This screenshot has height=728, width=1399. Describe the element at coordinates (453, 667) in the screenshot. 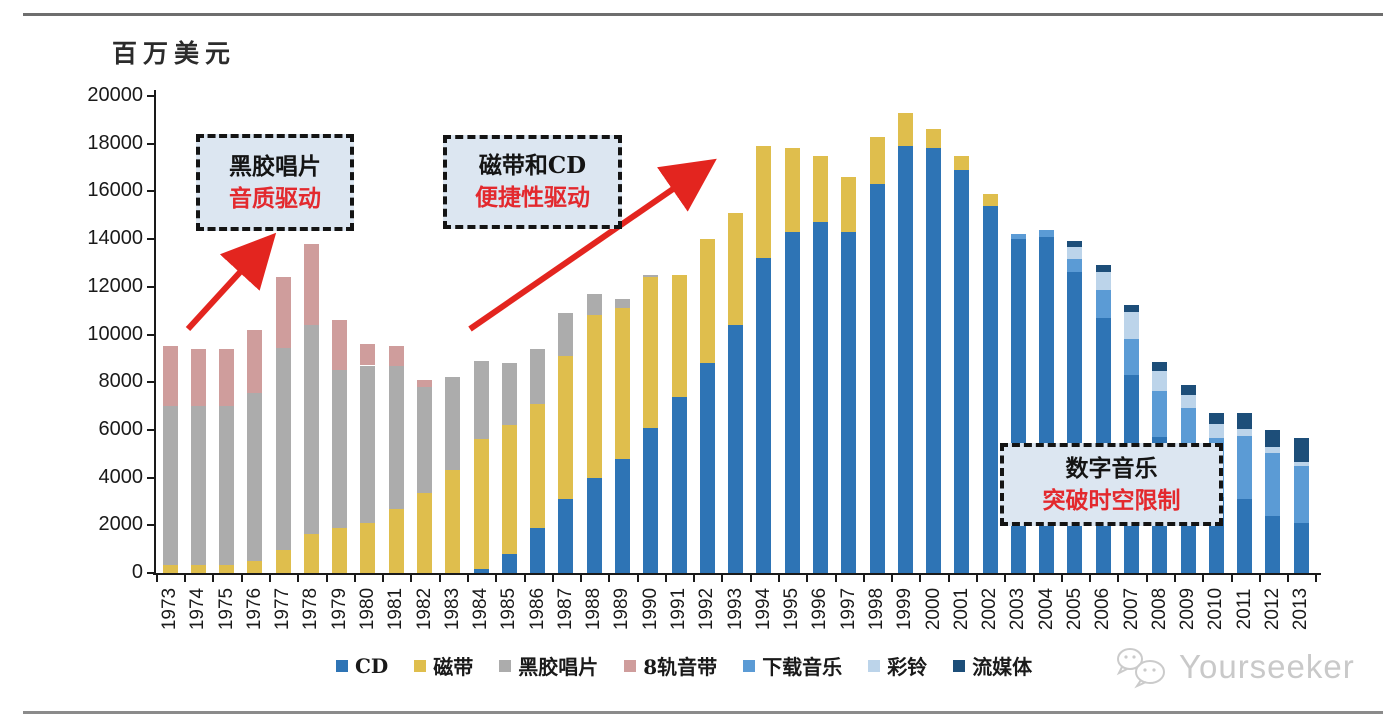

I see `legend-label: 磁带` at that location.